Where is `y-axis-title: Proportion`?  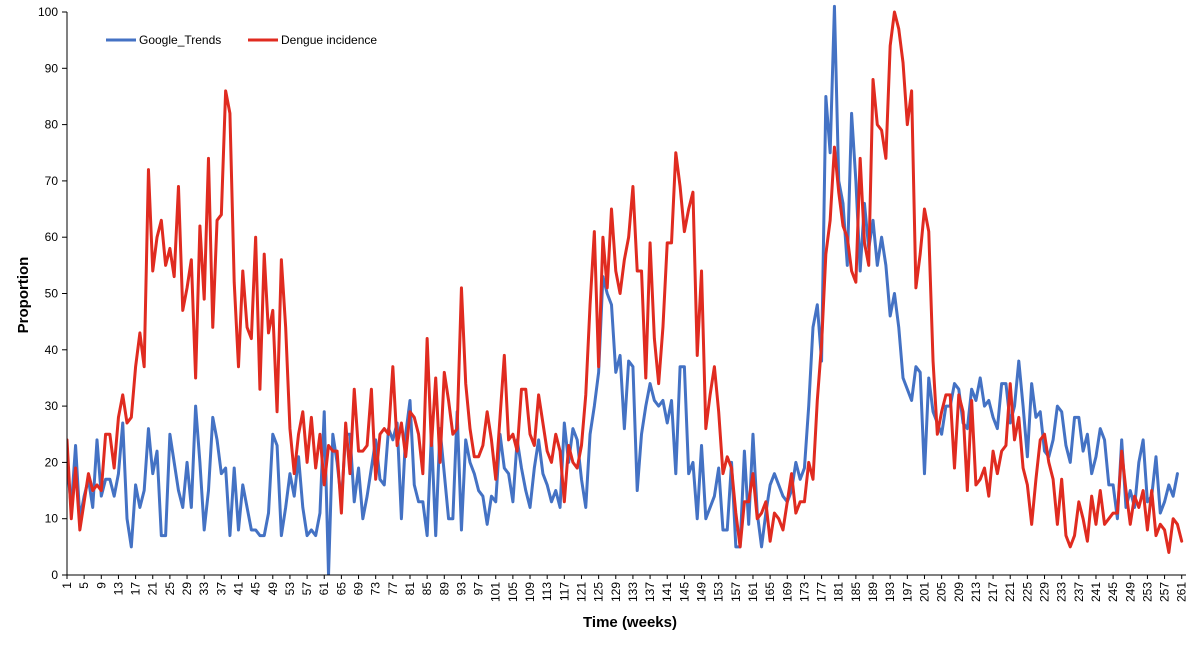 y-axis-title: Proportion is located at coordinates (23, 295).